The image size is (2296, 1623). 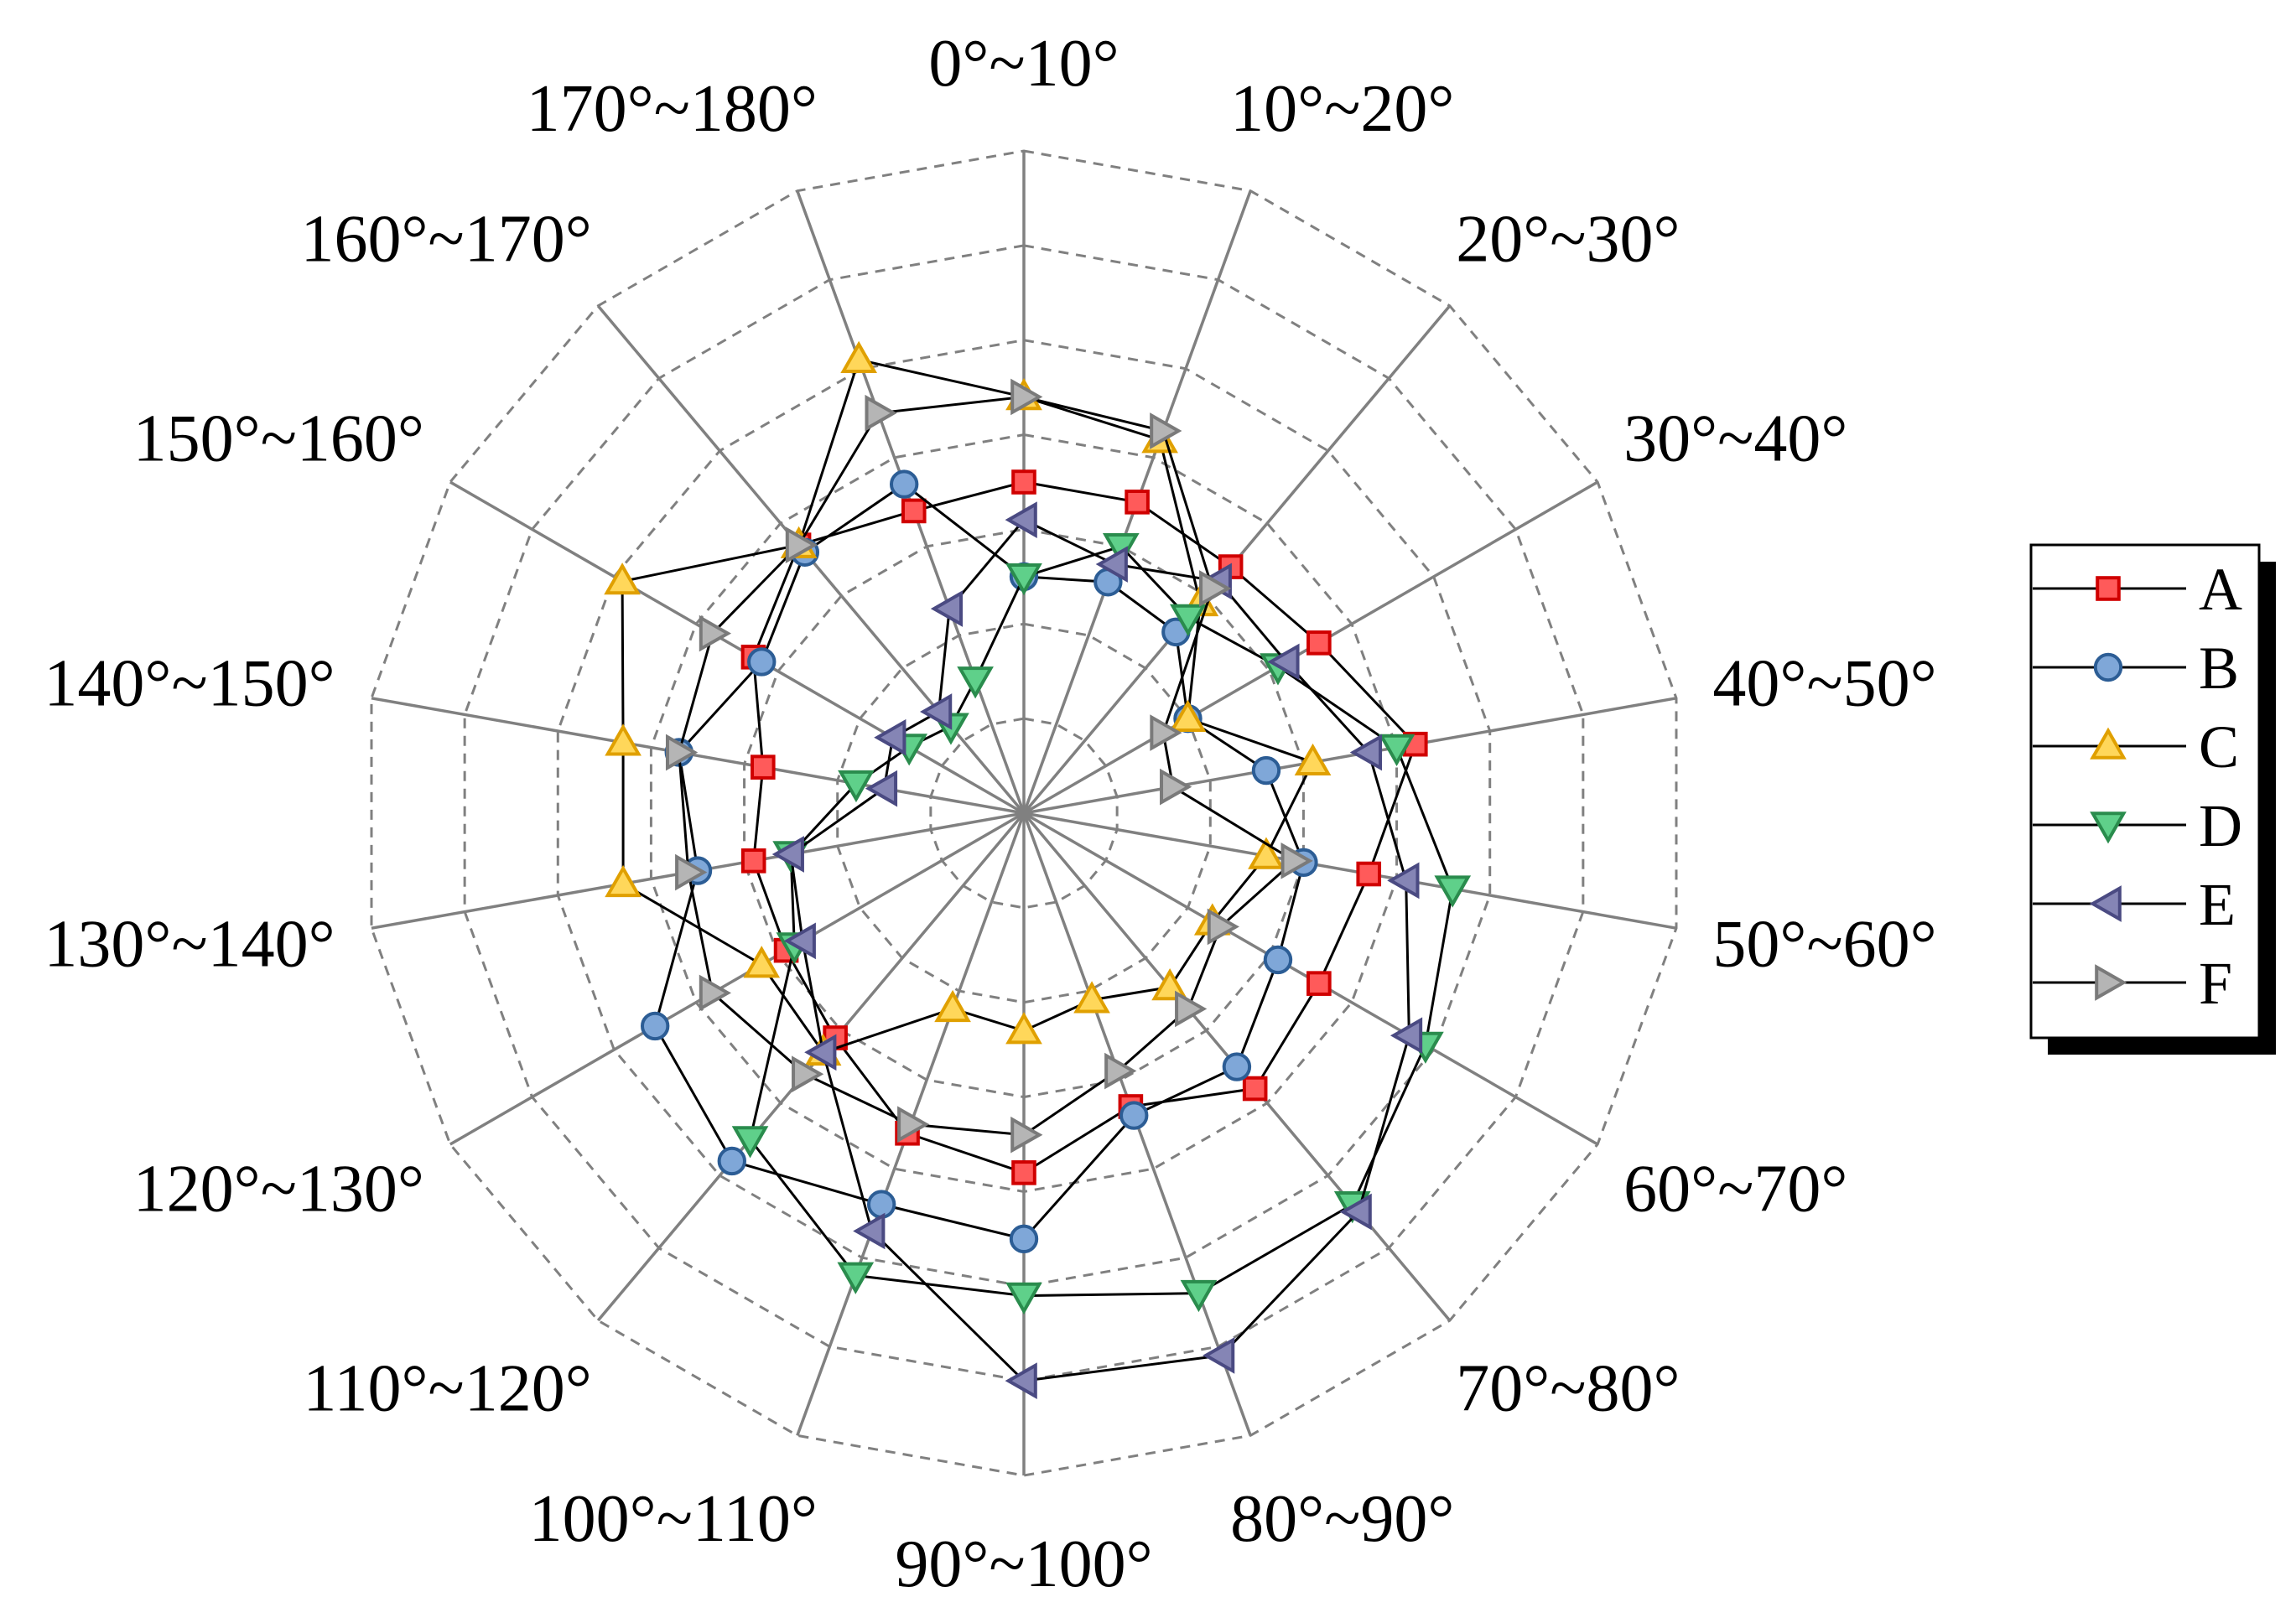 What do you see at coordinates (189, 684) in the screenshot?
I see `category-label: 140°~150°` at bounding box center [189, 684].